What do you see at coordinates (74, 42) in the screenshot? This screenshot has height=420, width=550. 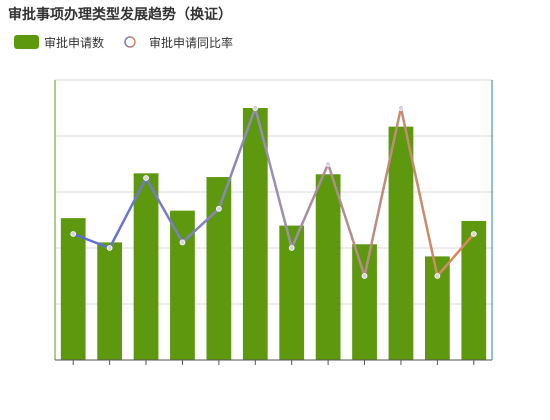 I see `legend-label-bar: 审批申请数` at bounding box center [74, 42].